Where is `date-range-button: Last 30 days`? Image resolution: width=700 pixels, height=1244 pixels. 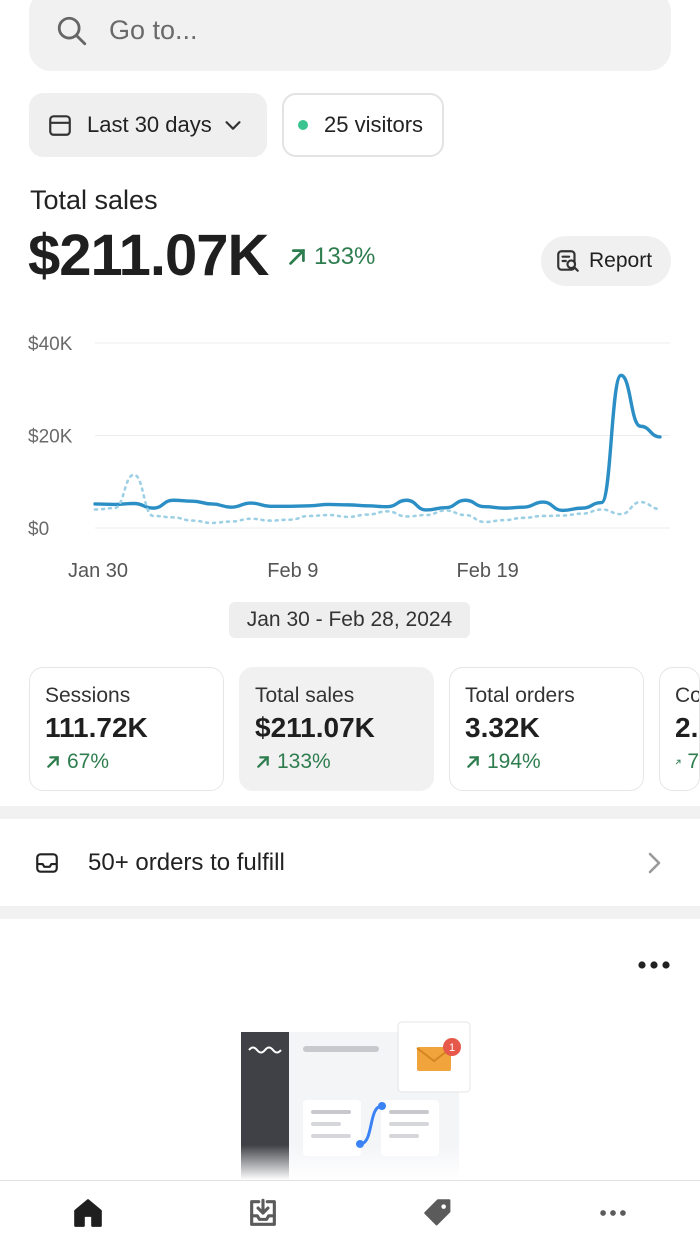 date-range-button: Last 30 days is located at coordinates (148, 125).